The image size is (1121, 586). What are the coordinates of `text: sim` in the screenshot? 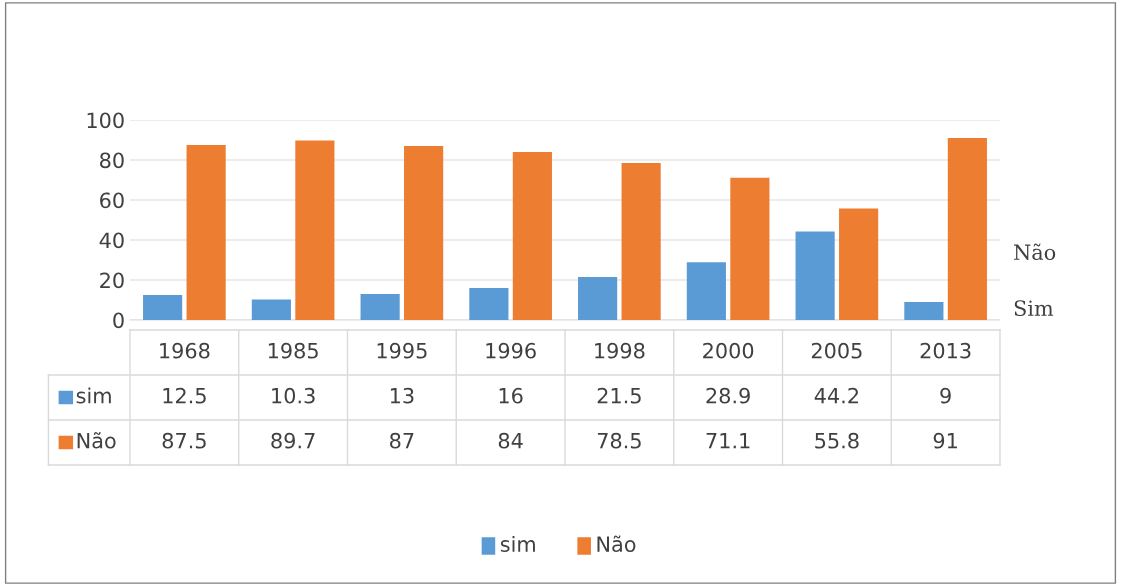 It's located at (517, 544).